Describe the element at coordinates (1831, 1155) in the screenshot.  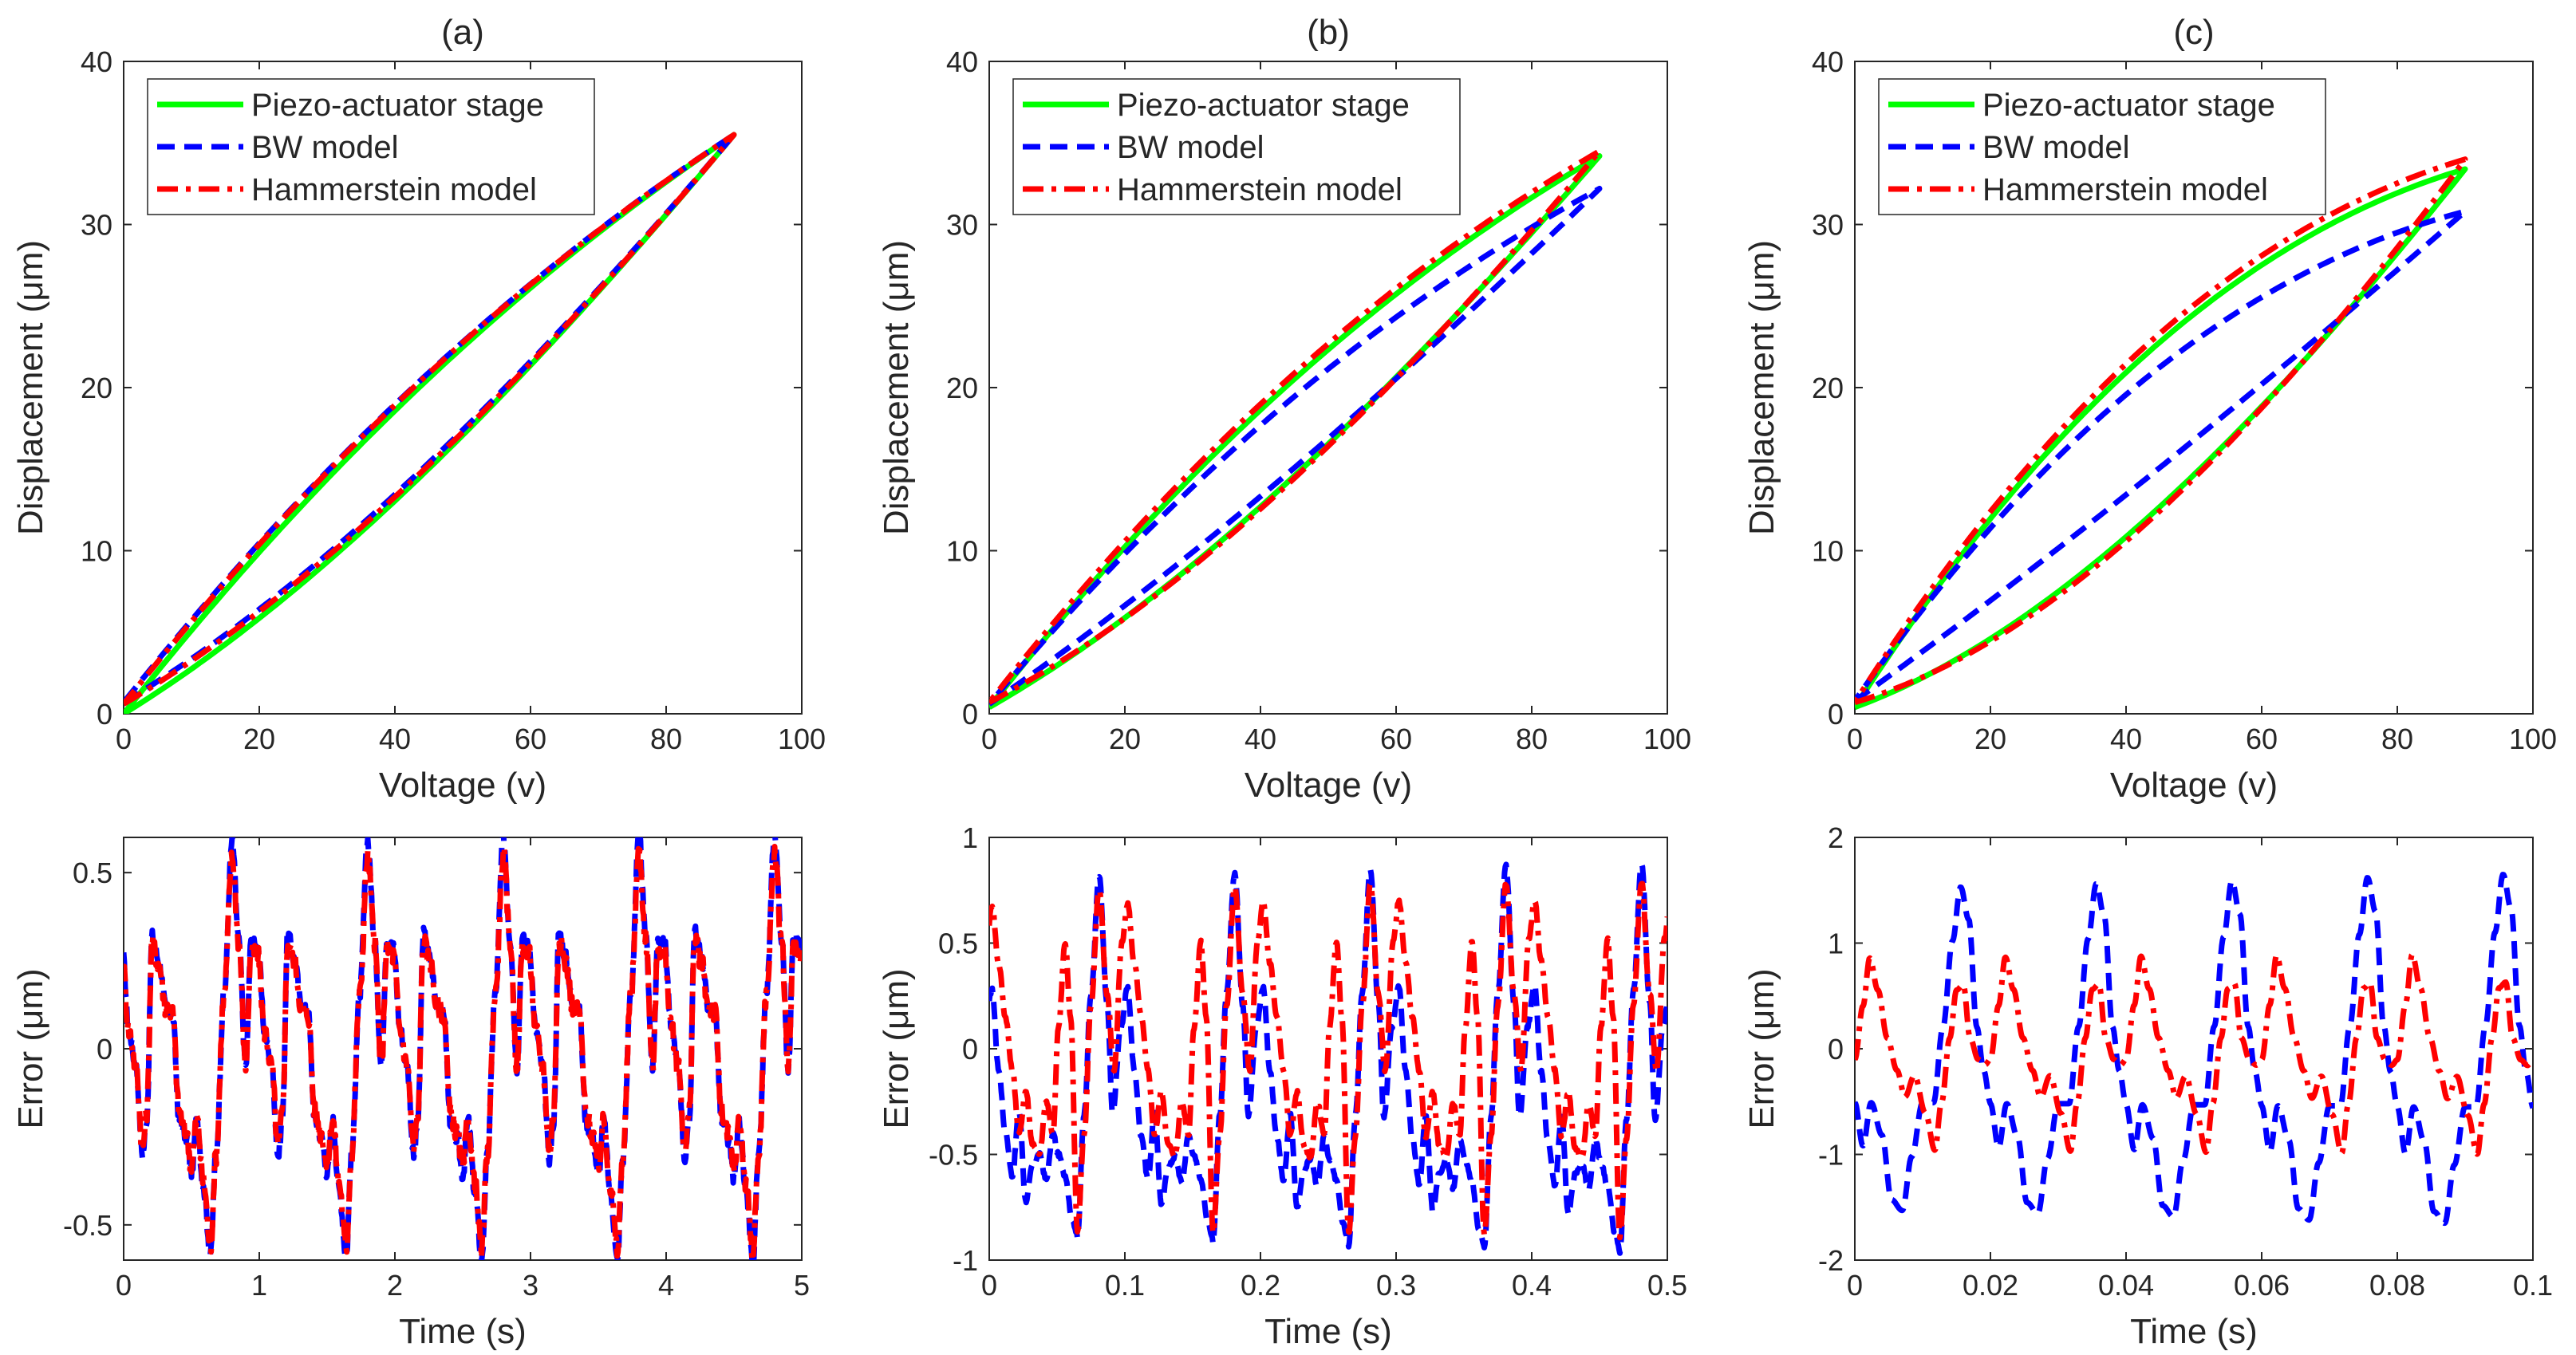
I see `y-tick-label: -1` at that location.